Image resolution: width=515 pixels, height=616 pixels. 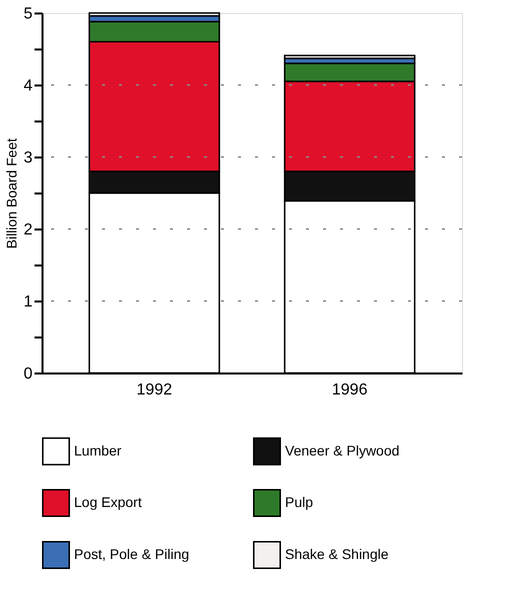 I want to click on y-axis-title: Billion Board Feet, so click(x=12, y=193).